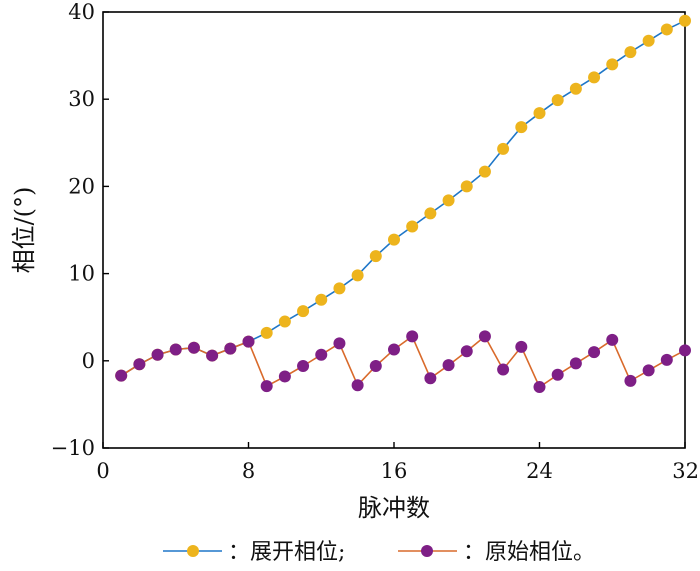 This screenshot has height=571, width=700. I want to click on series-line, so click(403, 362).